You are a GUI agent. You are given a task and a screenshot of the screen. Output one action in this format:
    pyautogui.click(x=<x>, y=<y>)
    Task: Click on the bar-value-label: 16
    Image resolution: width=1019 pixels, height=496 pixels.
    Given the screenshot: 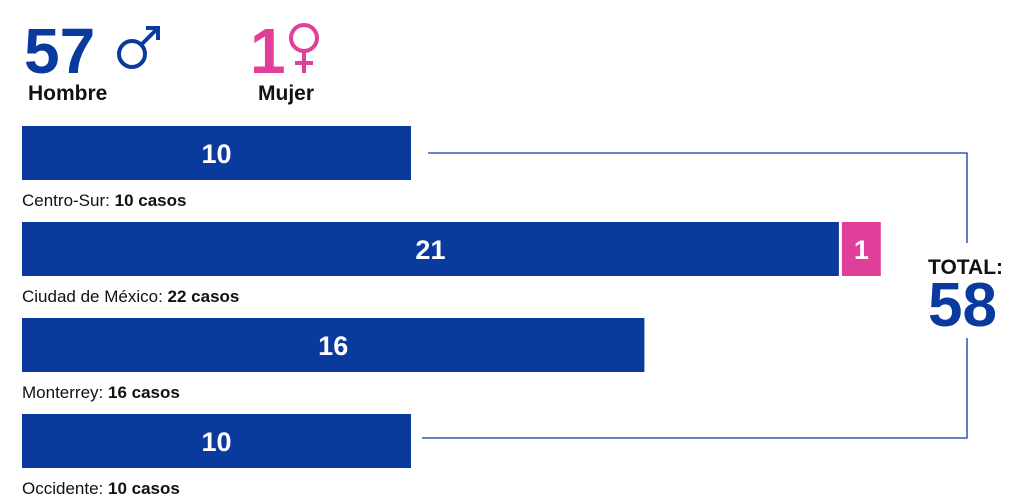 What is the action you would take?
    pyautogui.click(x=333, y=346)
    